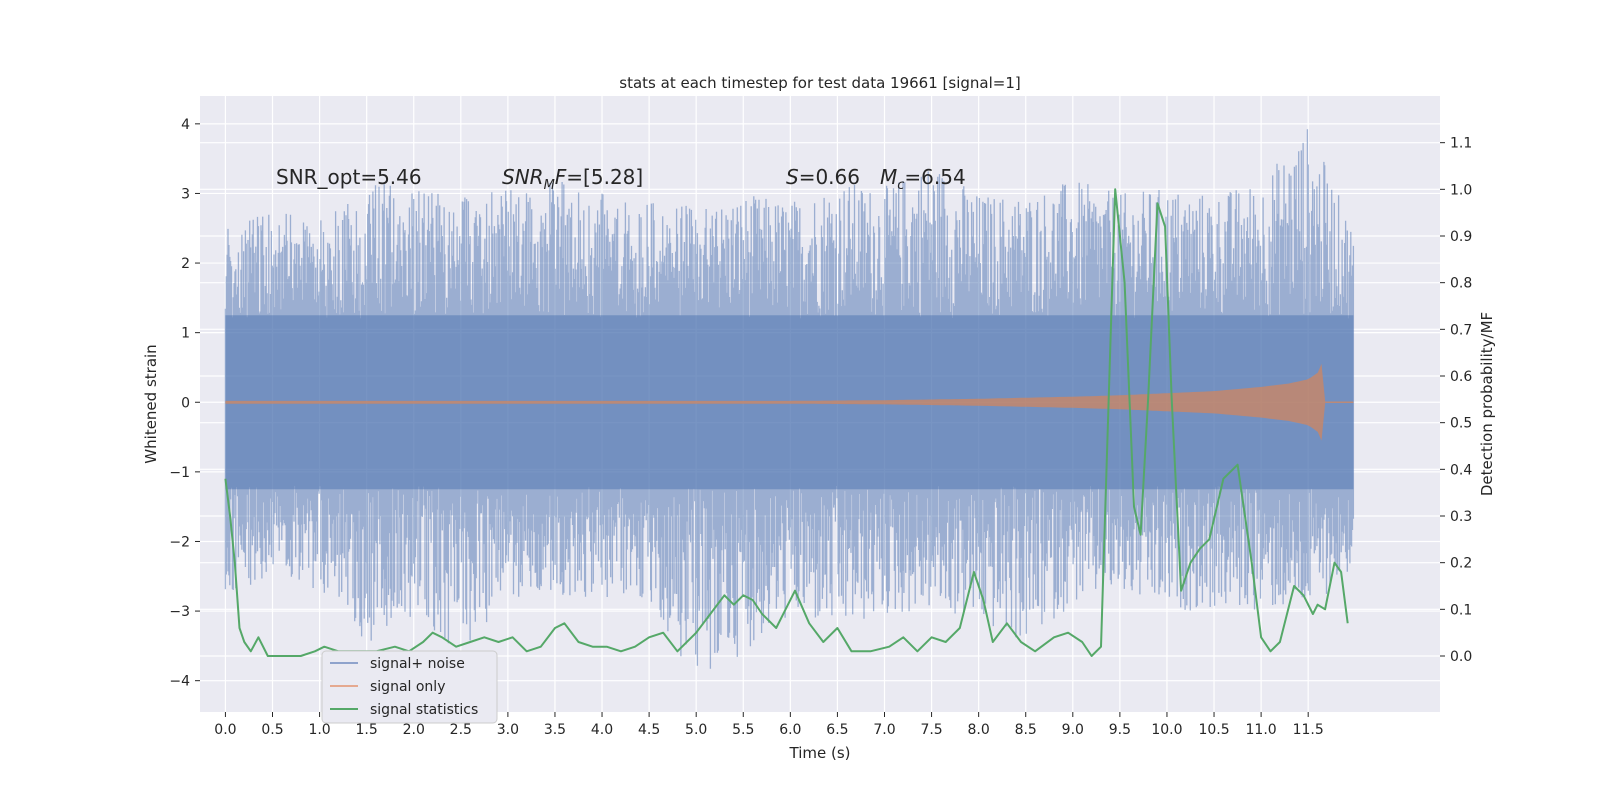 The height and width of the screenshot is (800, 1600). Describe the element at coordinates (1308, 730) in the screenshot. I see `x-tick-label: 11.5` at that location.